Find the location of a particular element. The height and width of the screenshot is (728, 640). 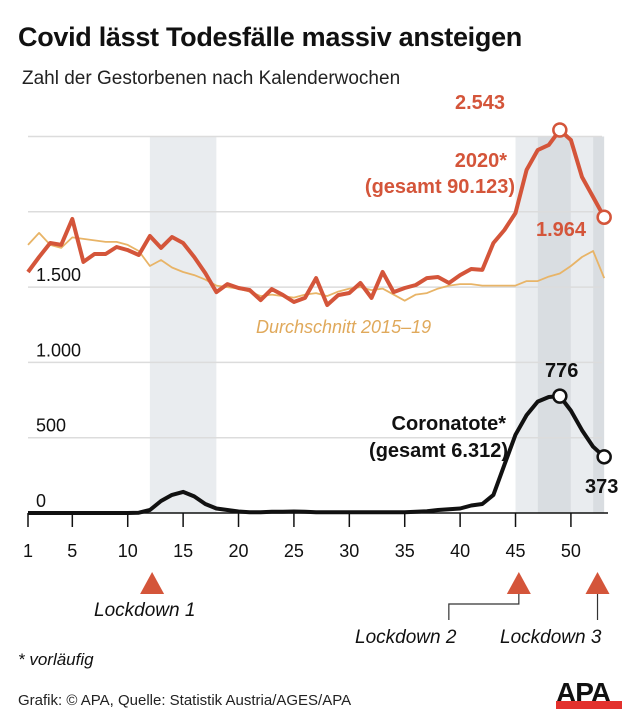

chart-subtitle: Zahl der Gestorbenen nach Kalenderwochen is located at coordinates (211, 78).